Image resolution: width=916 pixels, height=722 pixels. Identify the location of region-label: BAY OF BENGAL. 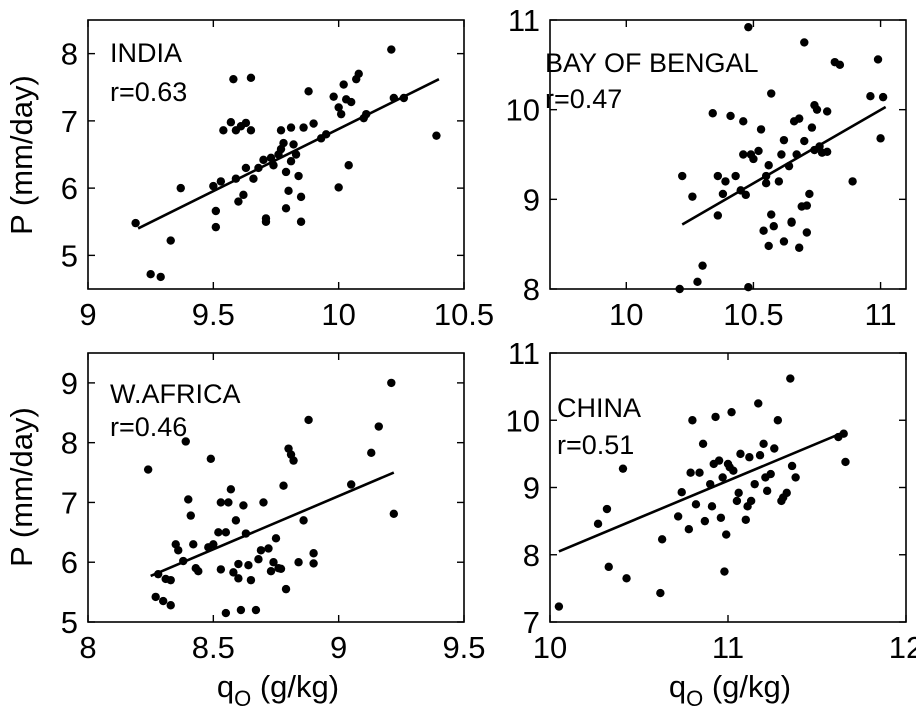
(652, 63).